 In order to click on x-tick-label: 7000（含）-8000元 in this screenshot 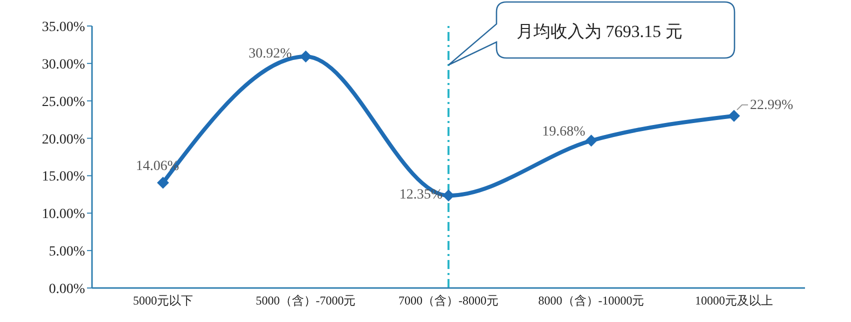, I will do `click(448, 301)`.